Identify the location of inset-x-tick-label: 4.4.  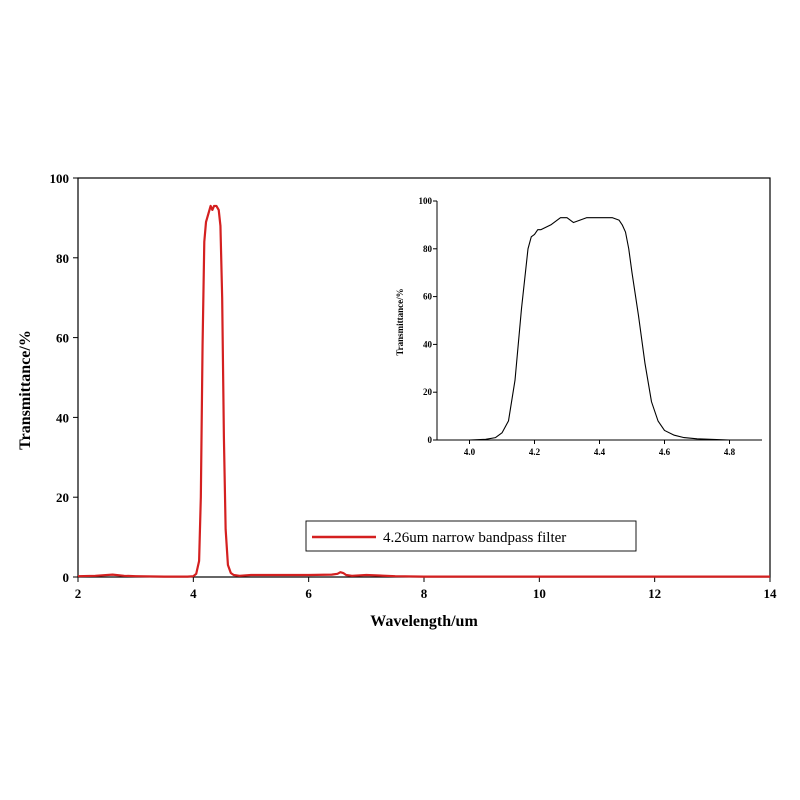
(600, 452).